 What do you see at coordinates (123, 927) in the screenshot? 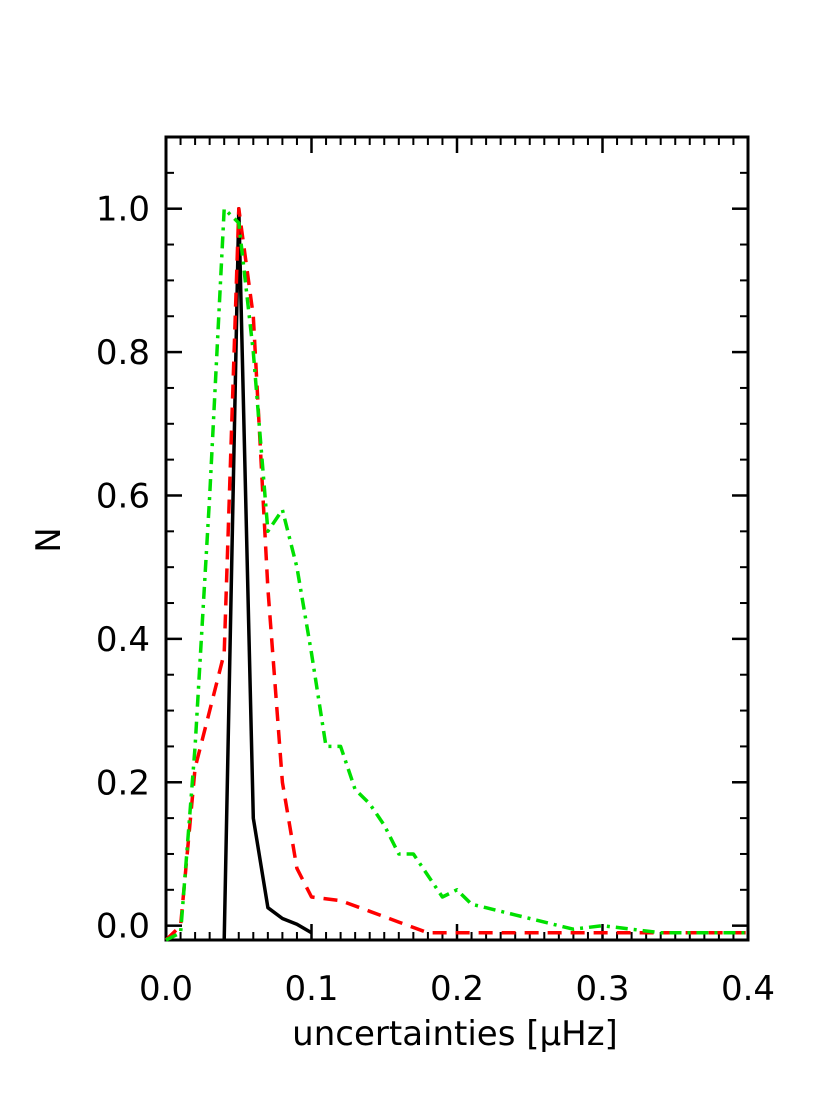
I see `y-tick-label: 0.0` at bounding box center [123, 927].